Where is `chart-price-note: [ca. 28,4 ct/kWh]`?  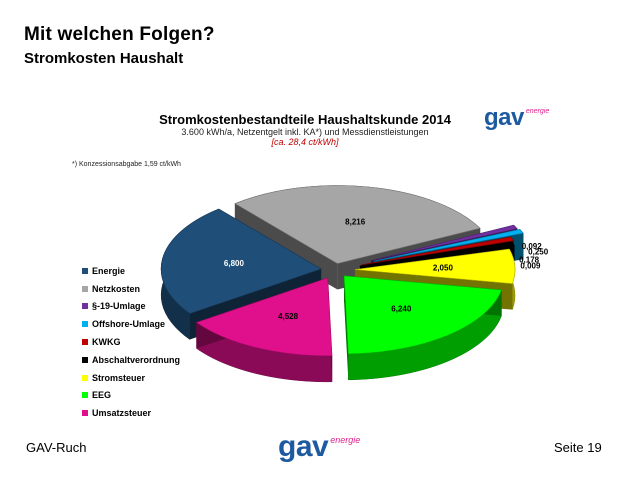
chart-price-note: [ca. 28,4 ct/kWh] is located at coordinates (305, 142).